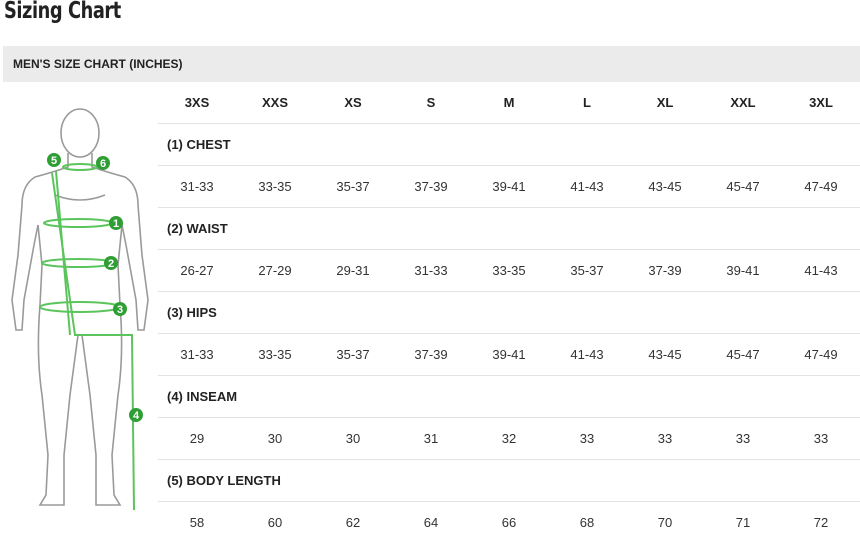 This screenshot has width=860, height=543. Describe the element at coordinates (431, 103) in the screenshot. I see `size-header: S` at that location.